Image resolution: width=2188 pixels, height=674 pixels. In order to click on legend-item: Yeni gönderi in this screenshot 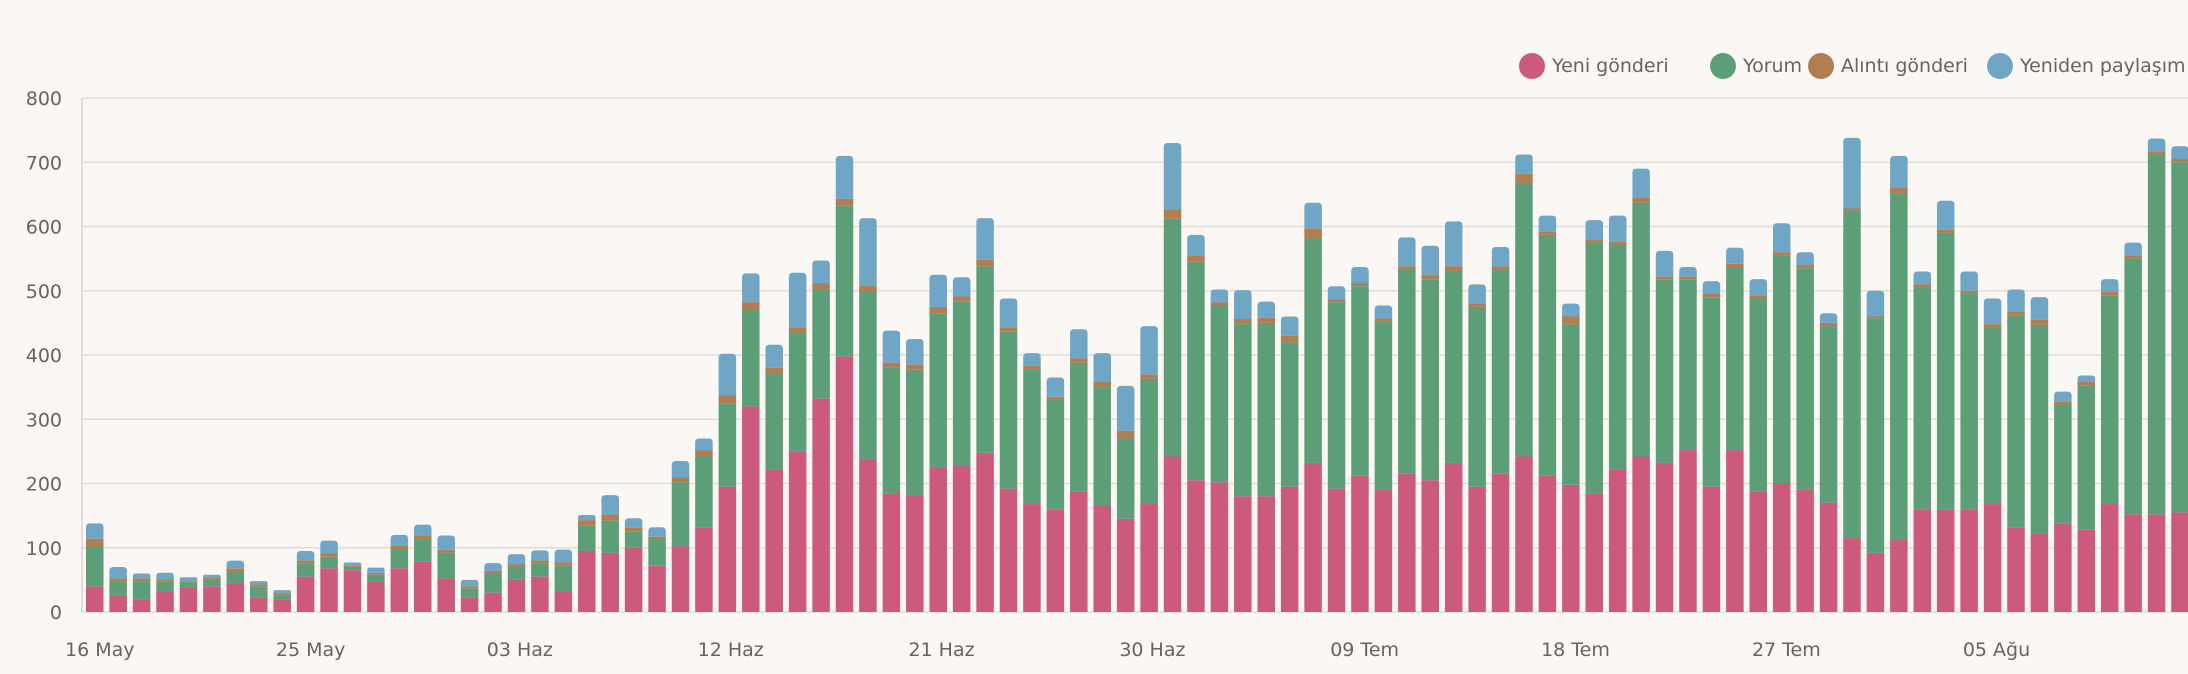, I will do `click(1594, 66)`.